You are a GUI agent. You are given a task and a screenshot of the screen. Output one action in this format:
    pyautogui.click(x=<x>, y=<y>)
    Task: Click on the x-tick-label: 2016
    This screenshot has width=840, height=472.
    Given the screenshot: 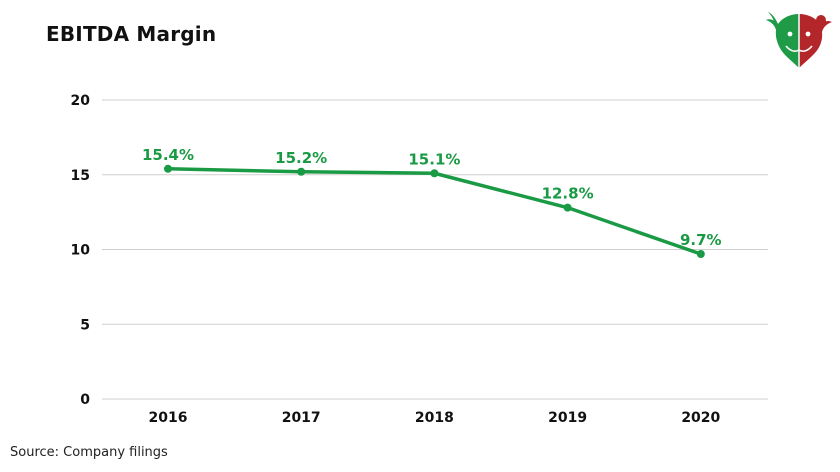 What is the action you would take?
    pyautogui.click(x=168, y=418)
    